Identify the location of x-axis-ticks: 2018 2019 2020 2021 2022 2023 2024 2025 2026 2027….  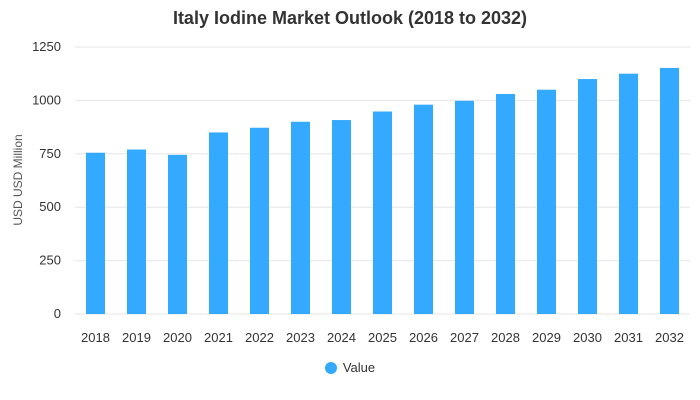
(382, 337).